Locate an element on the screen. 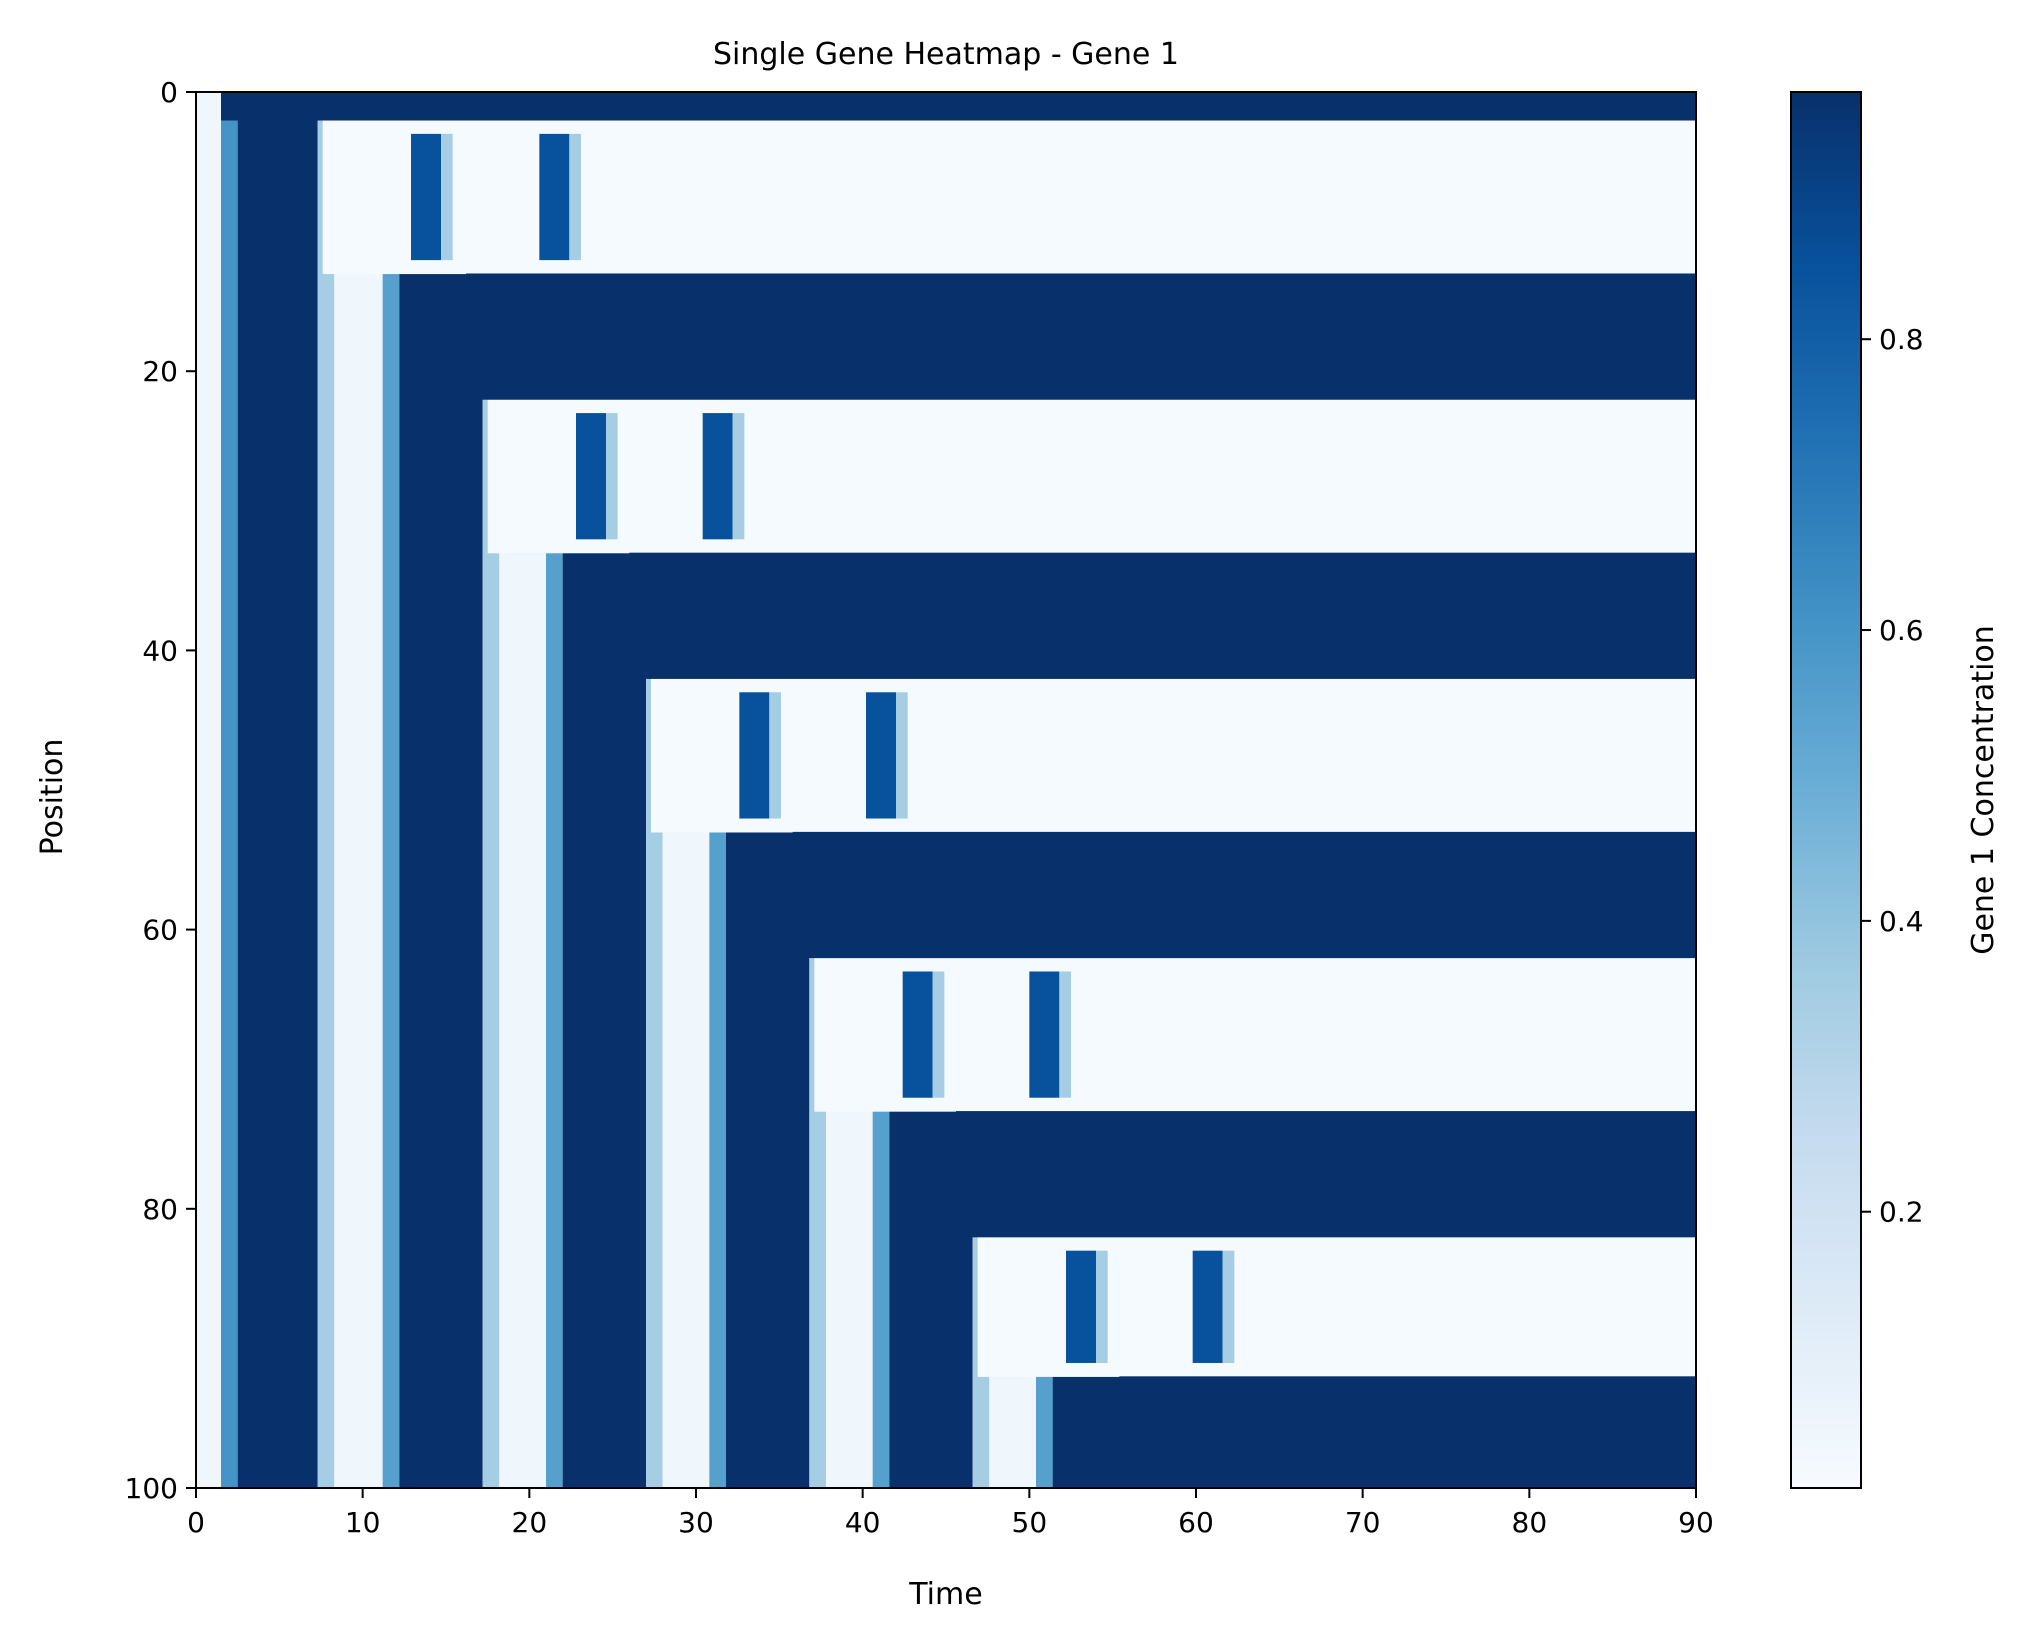 The height and width of the screenshot is (1634, 2027). colorbar-tick-label: 0.2 is located at coordinates (1901, 1212).